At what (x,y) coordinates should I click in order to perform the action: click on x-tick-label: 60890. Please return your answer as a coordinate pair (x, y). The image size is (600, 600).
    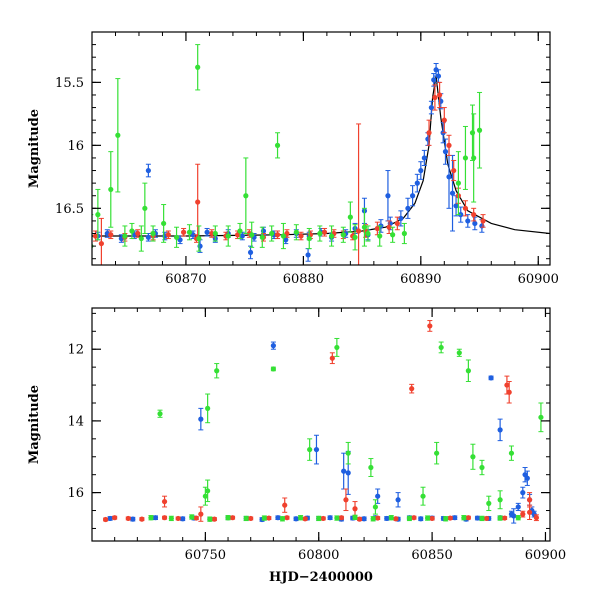
    Looking at the image, I should click on (420, 279).